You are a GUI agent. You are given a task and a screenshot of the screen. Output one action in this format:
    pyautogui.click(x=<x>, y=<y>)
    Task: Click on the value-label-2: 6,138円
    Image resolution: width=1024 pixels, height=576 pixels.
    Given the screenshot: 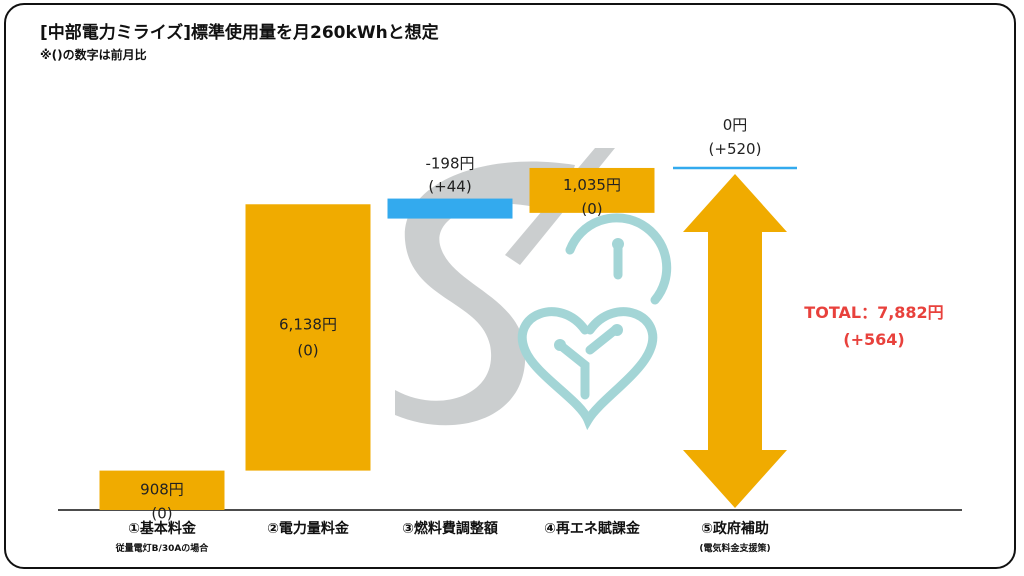 What is the action you would take?
    pyautogui.click(x=308, y=324)
    